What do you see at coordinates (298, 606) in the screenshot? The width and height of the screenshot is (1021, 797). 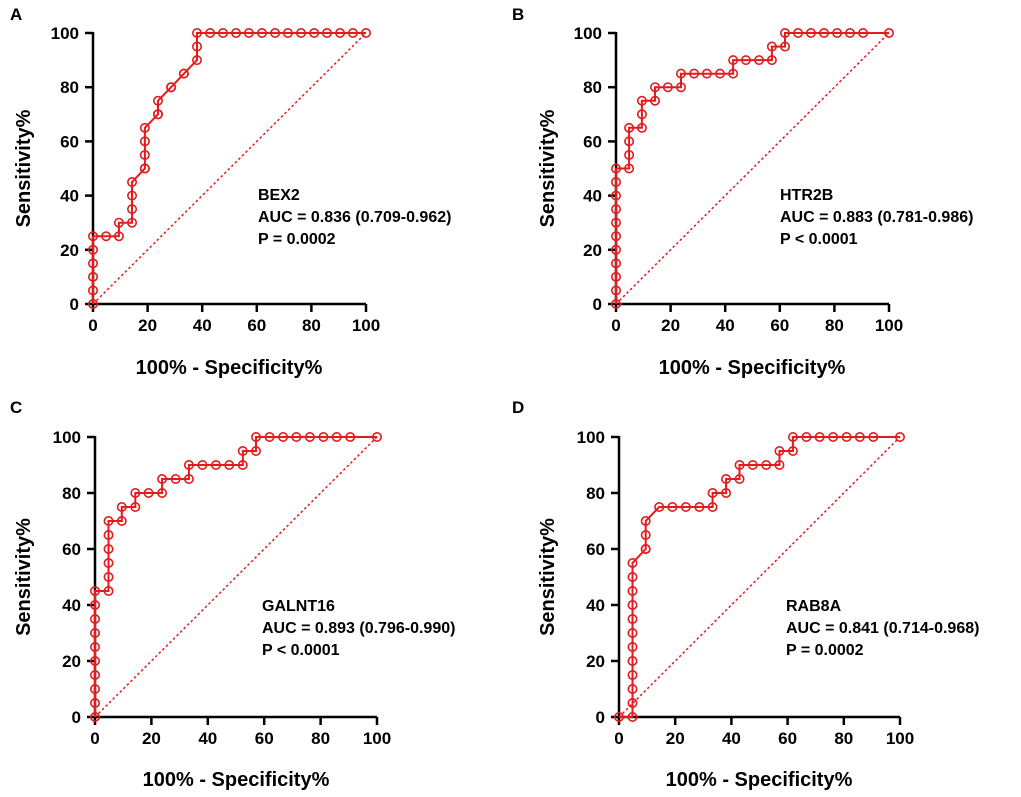 I see `gene-label: GALNT16` at bounding box center [298, 606].